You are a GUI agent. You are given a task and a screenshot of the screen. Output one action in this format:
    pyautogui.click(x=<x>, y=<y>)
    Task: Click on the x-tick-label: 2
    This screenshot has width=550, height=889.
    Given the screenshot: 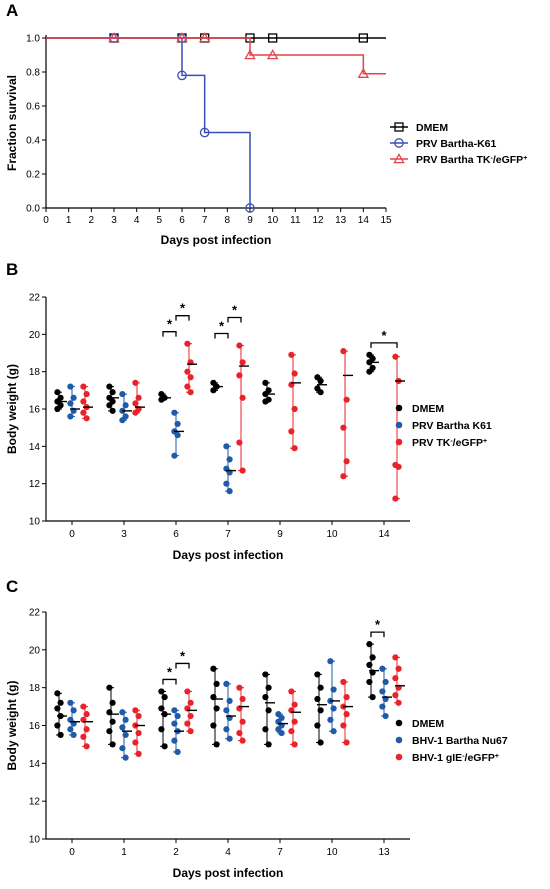 What is the action you would take?
    pyautogui.click(x=176, y=852)
    